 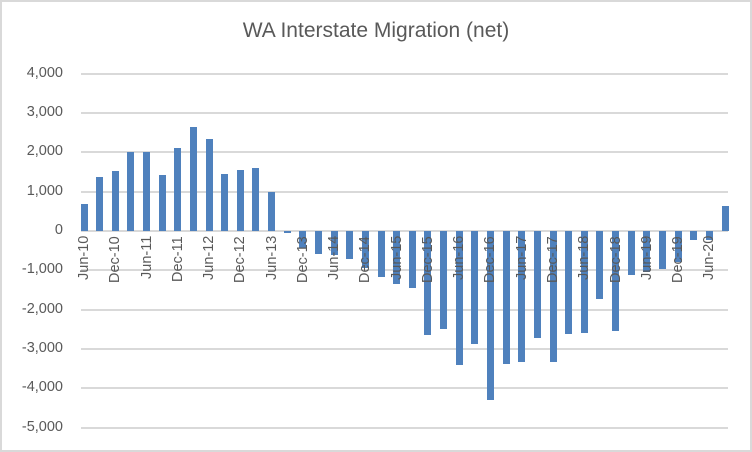 What do you see at coordinates (42, 269) in the screenshot?
I see `y-tick-label: -1,000` at bounding box center [42, 269].